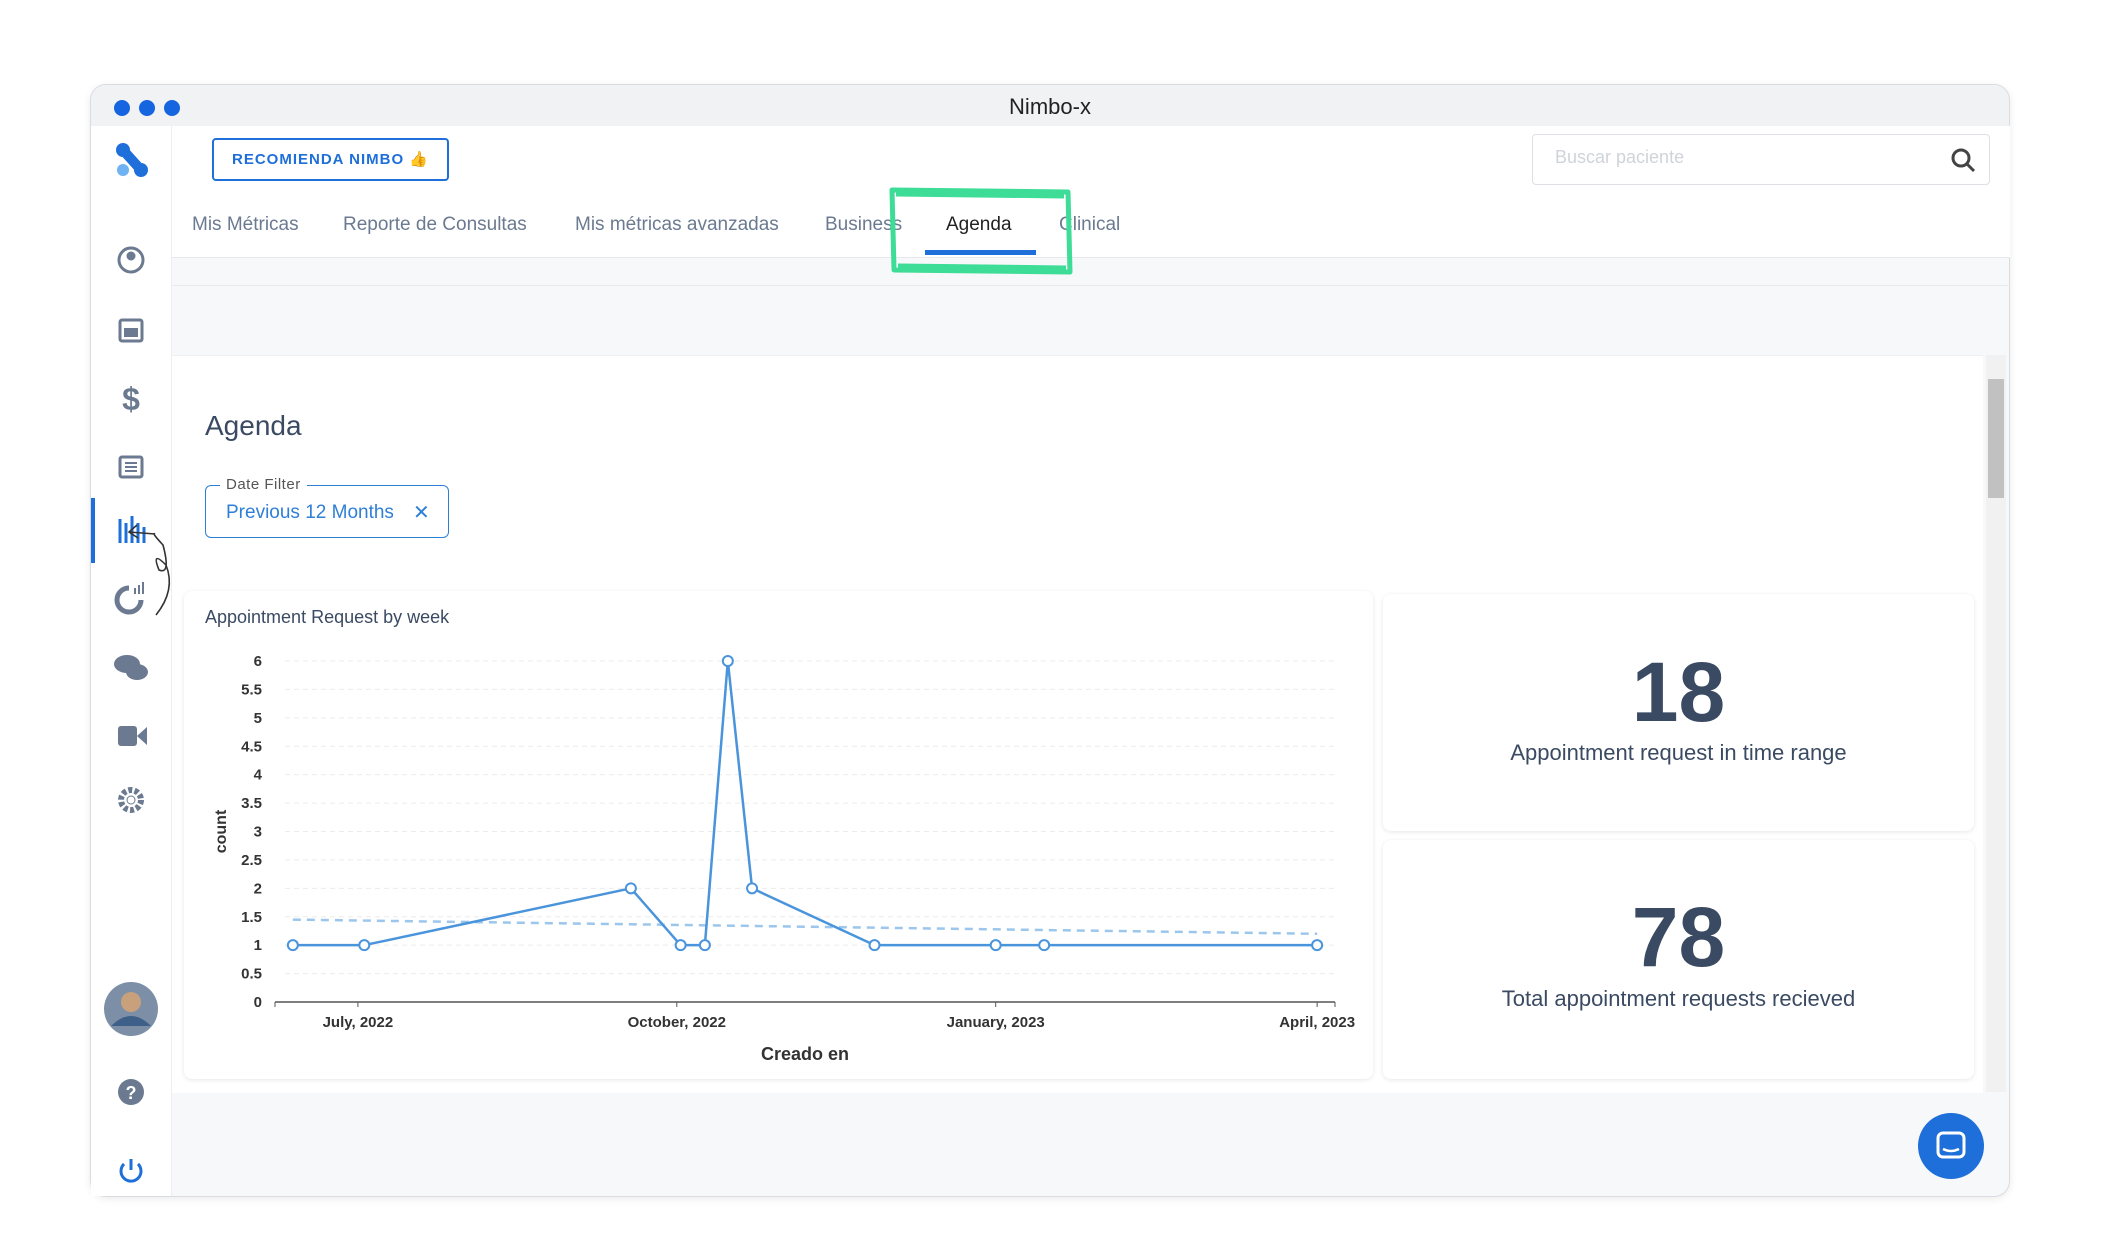  What do you see at coordinates (258, 661) in the screenshot?
I see `y-tick-label: 6` at bounding box center [258, 661].